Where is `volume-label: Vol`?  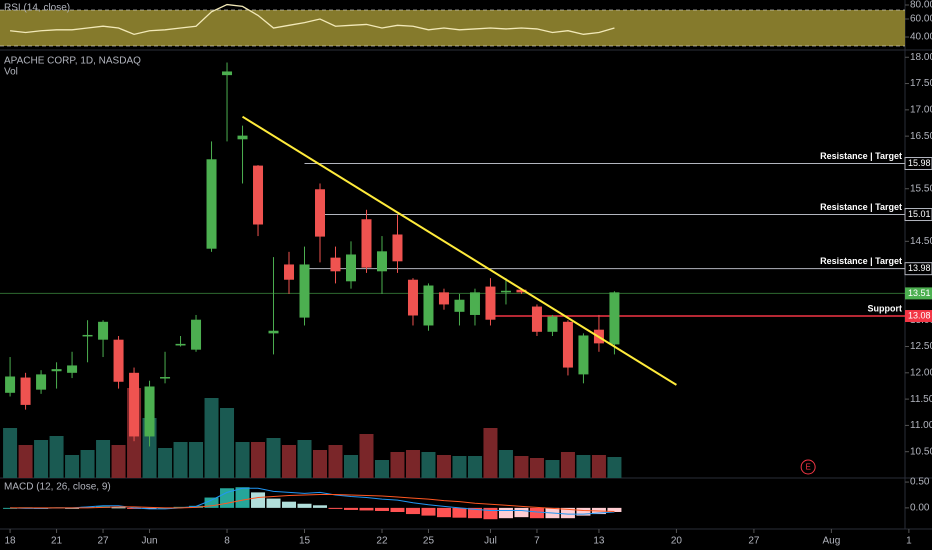 volume-label: Vol is located at coordinates (11, 72).